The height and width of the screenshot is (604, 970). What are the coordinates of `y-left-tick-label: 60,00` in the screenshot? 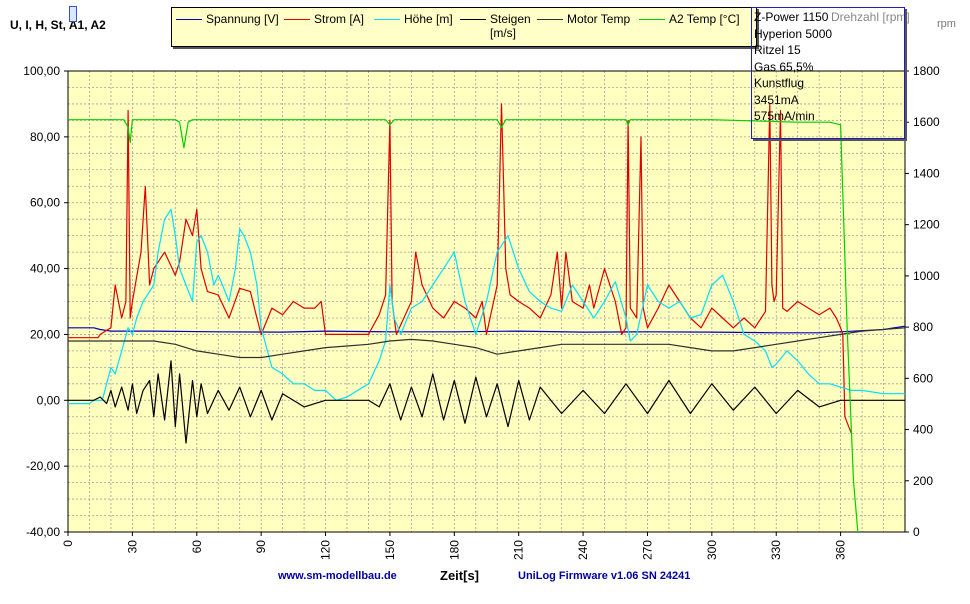 It's located at (45, 203).